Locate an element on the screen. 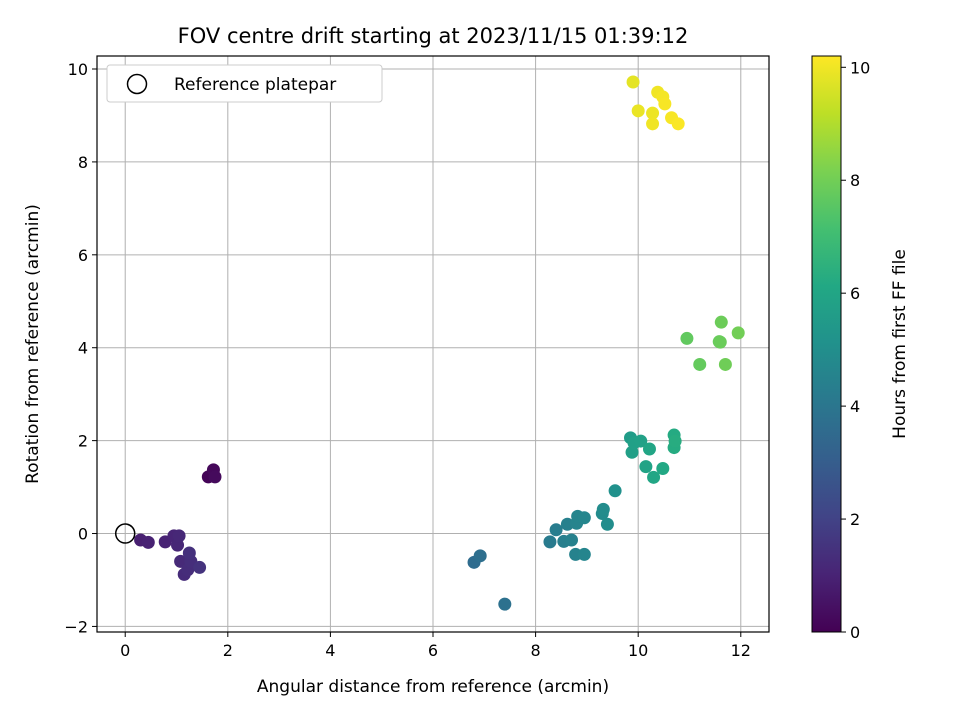  y-axis-ticks: −2 0 2 4 6 8 10 is located at coordinates (80, 348).